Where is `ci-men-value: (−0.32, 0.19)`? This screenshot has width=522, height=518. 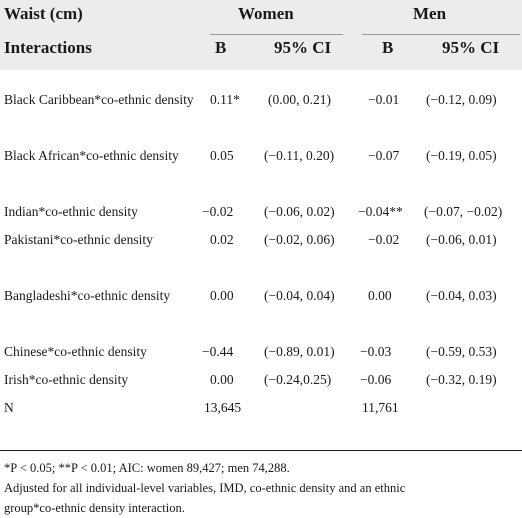 ci-men-value: (−0.32, 0.19) is located at coordinates (461, 379).